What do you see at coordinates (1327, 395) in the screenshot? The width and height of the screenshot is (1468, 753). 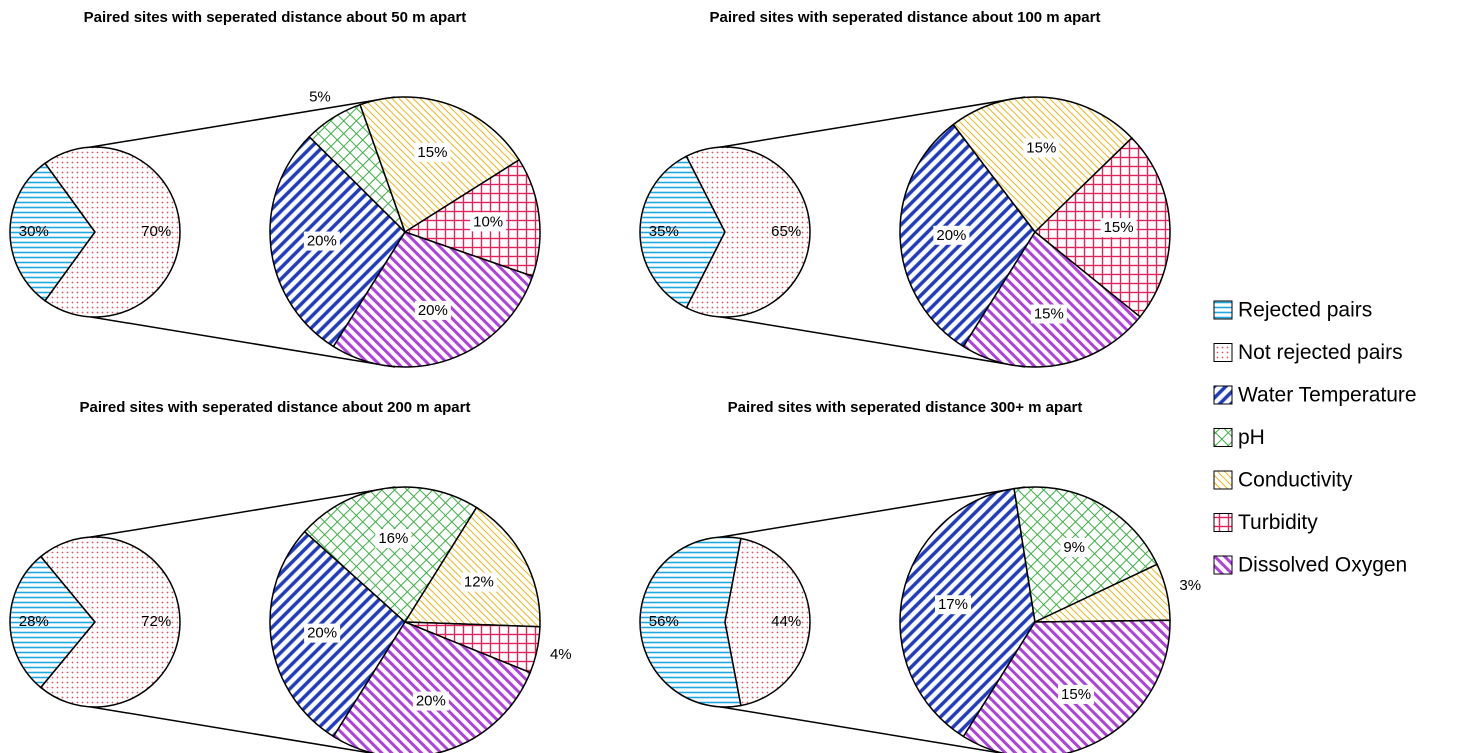 I see `legend-label: Water Temperature` at bounding box center [1327, 395].